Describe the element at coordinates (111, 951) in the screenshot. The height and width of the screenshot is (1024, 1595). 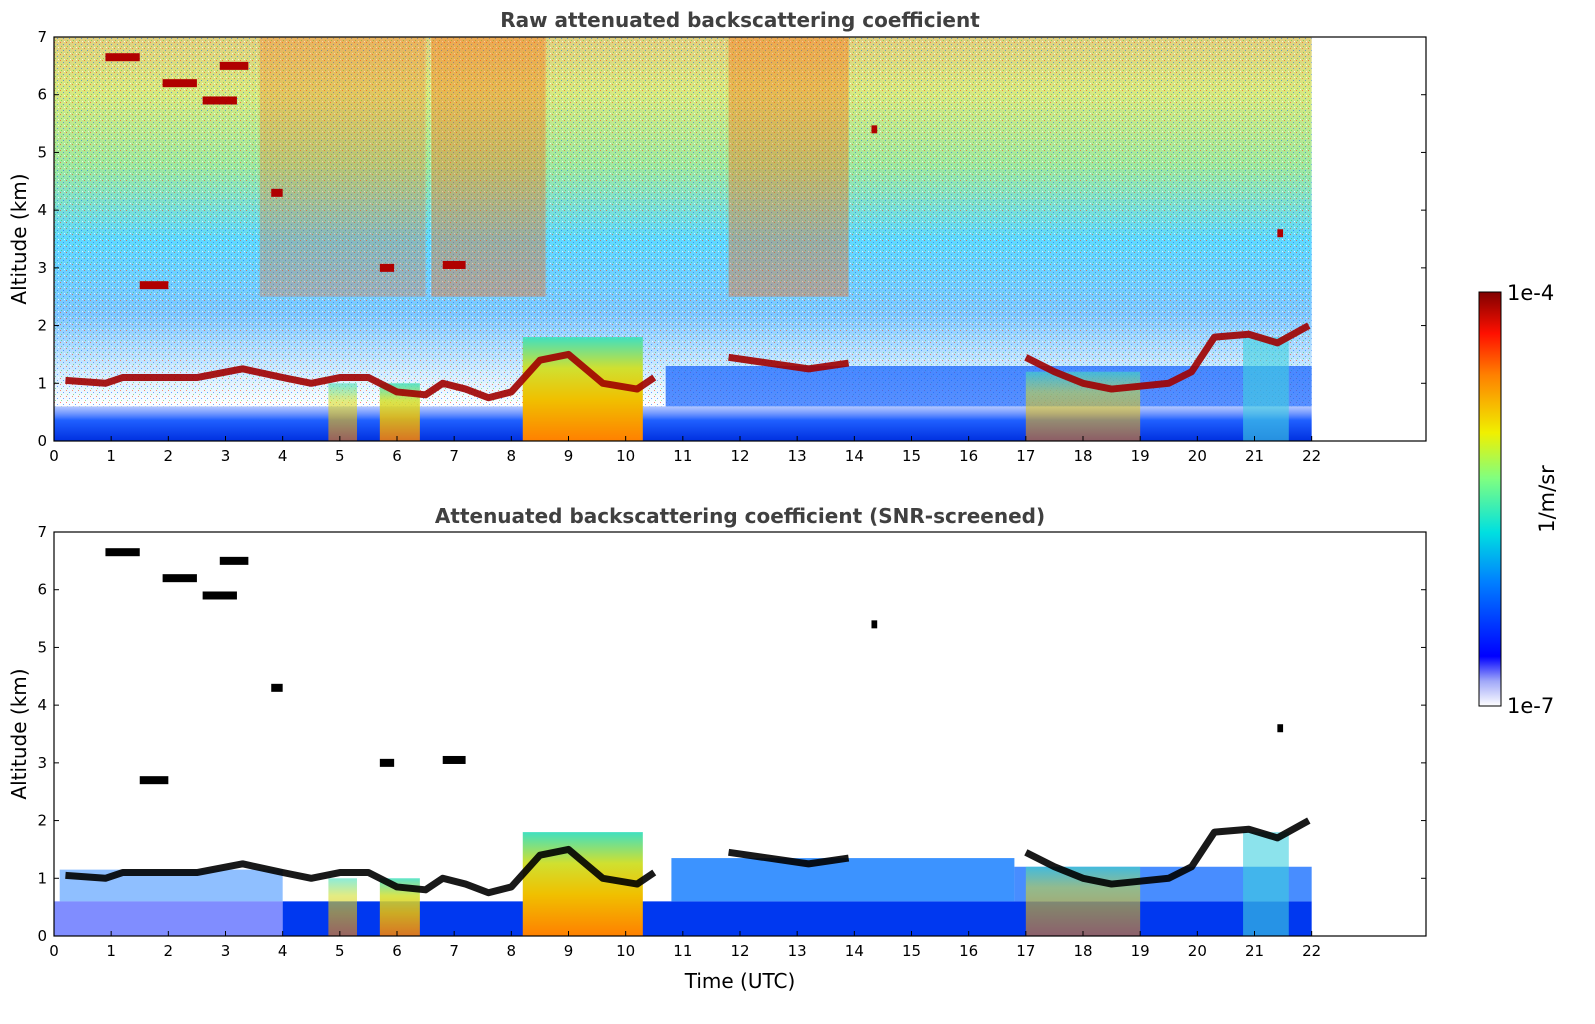
I see `x-tick-label: 1` at that location.